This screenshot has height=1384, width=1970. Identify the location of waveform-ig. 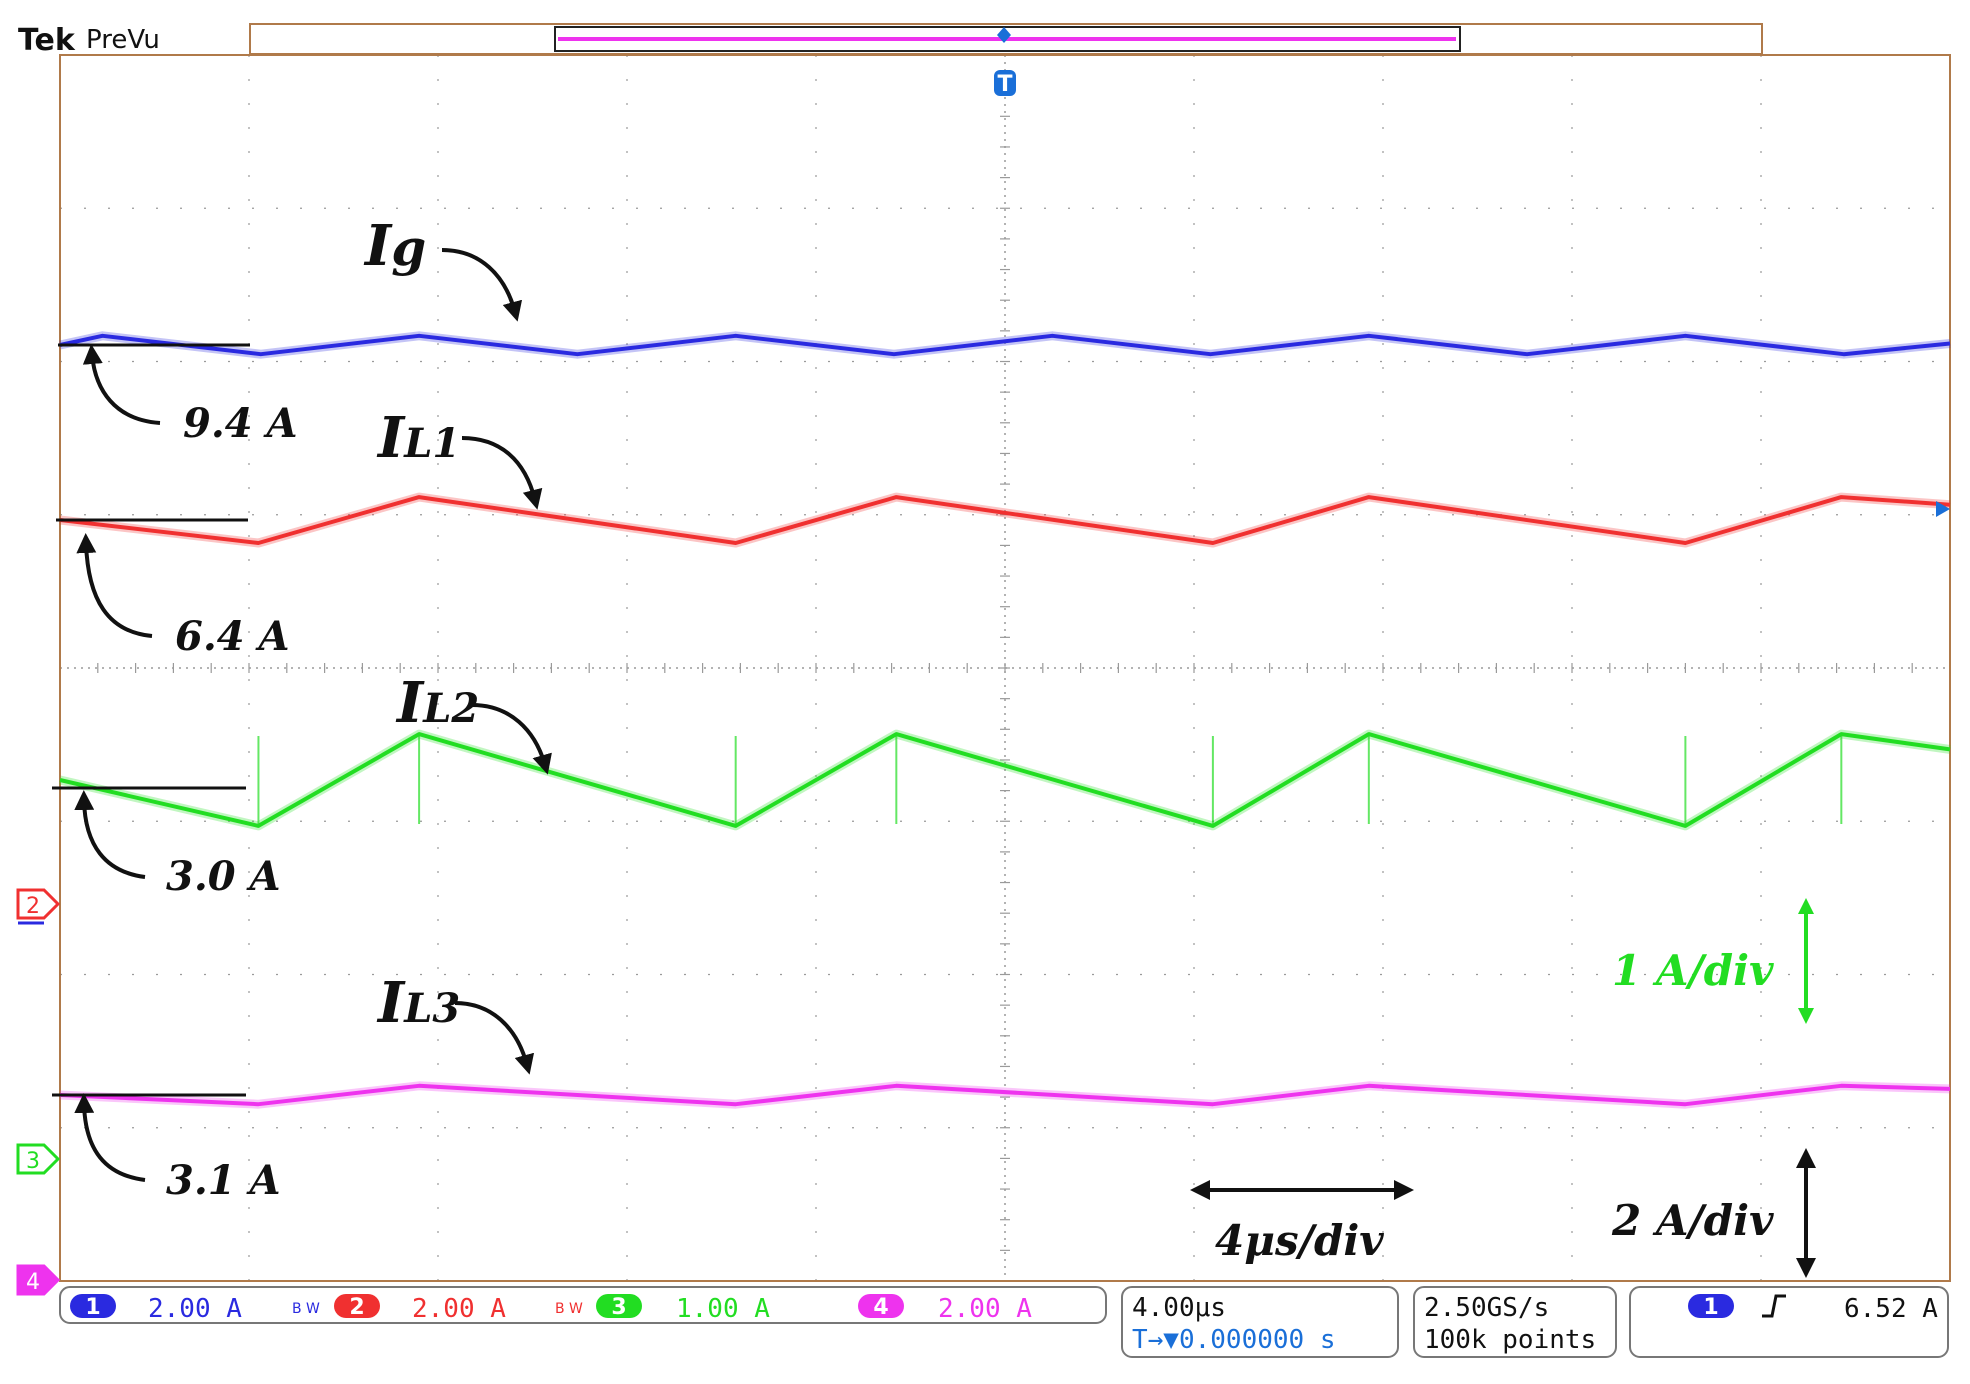
(1005, 345).